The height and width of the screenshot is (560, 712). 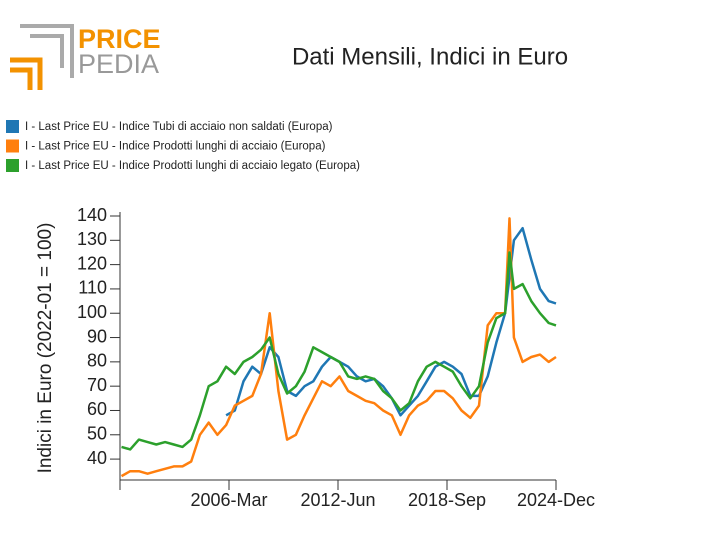 I want to click on y-tick-label: 140, so click(x=92, y=215).